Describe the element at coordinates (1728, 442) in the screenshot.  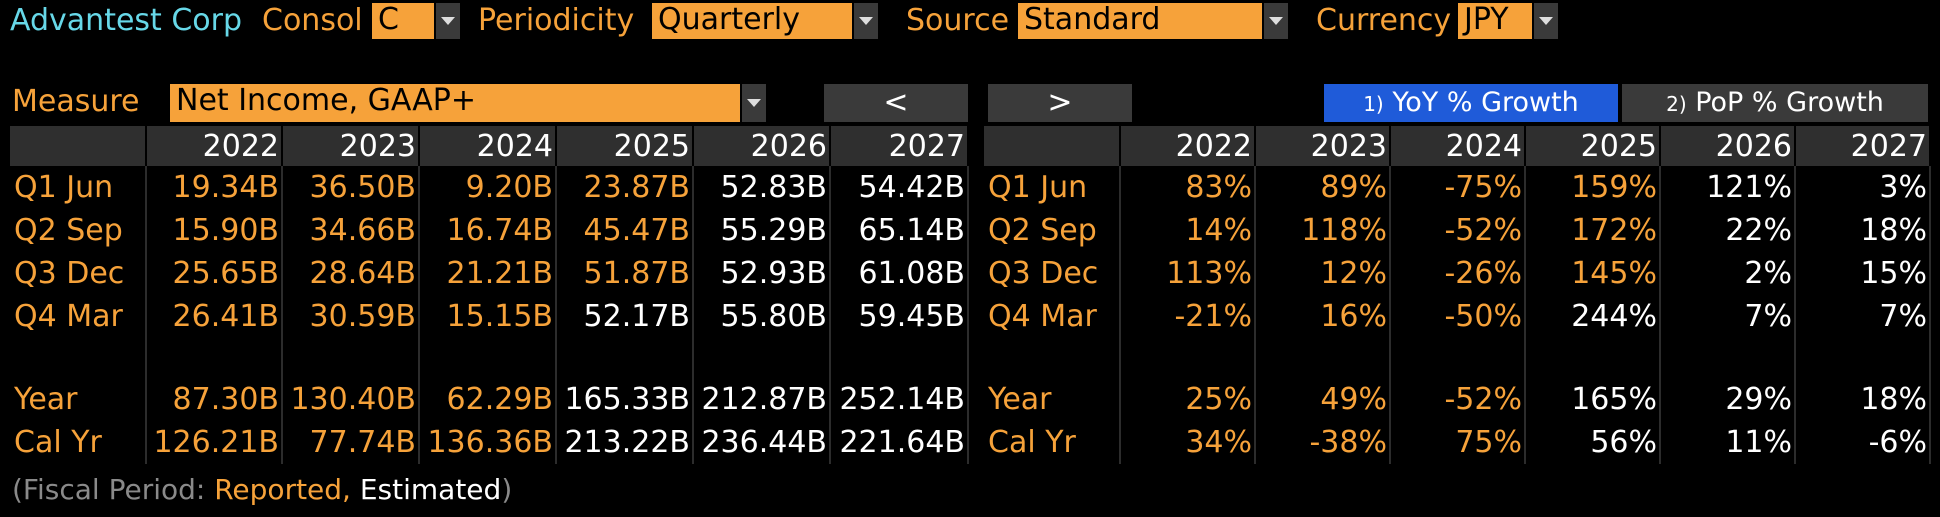
I see `table-cell: 11%` at that location.